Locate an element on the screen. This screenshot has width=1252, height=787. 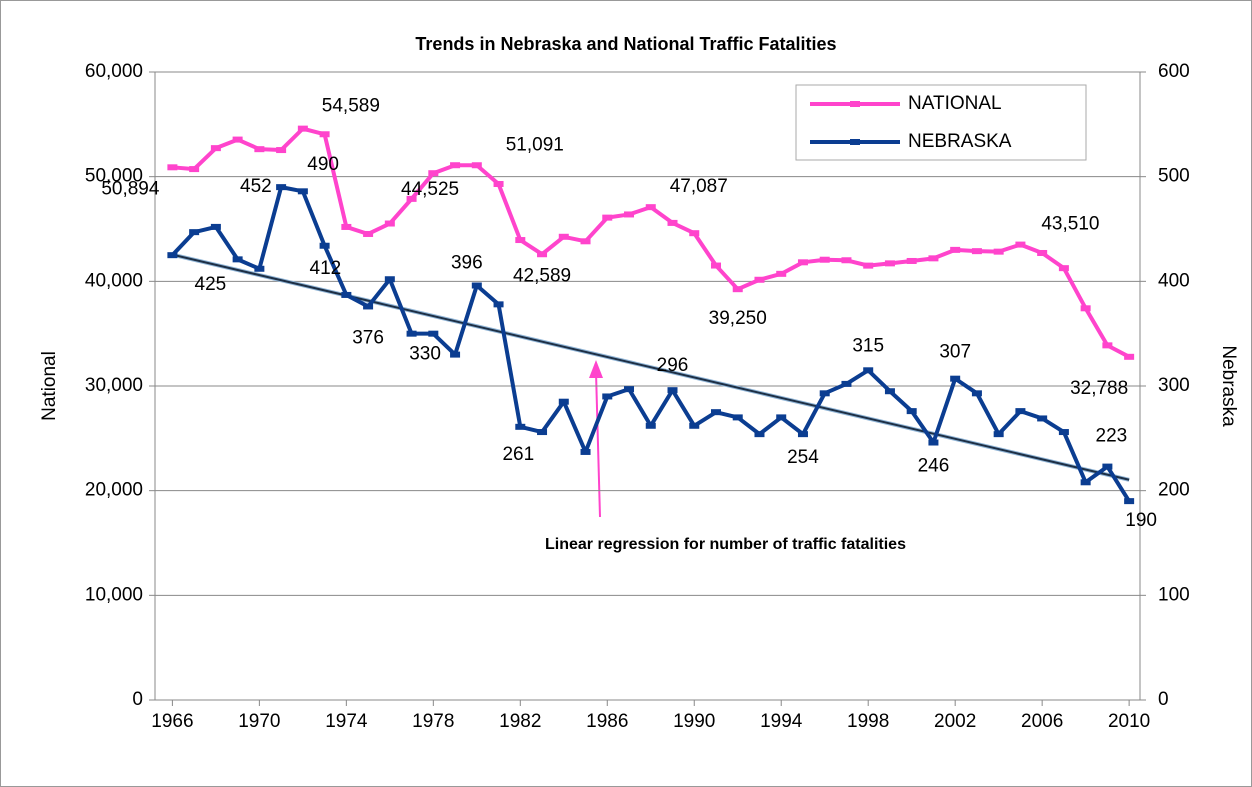
y-tick-label: 50,000 is located at coordinates (114, 176).